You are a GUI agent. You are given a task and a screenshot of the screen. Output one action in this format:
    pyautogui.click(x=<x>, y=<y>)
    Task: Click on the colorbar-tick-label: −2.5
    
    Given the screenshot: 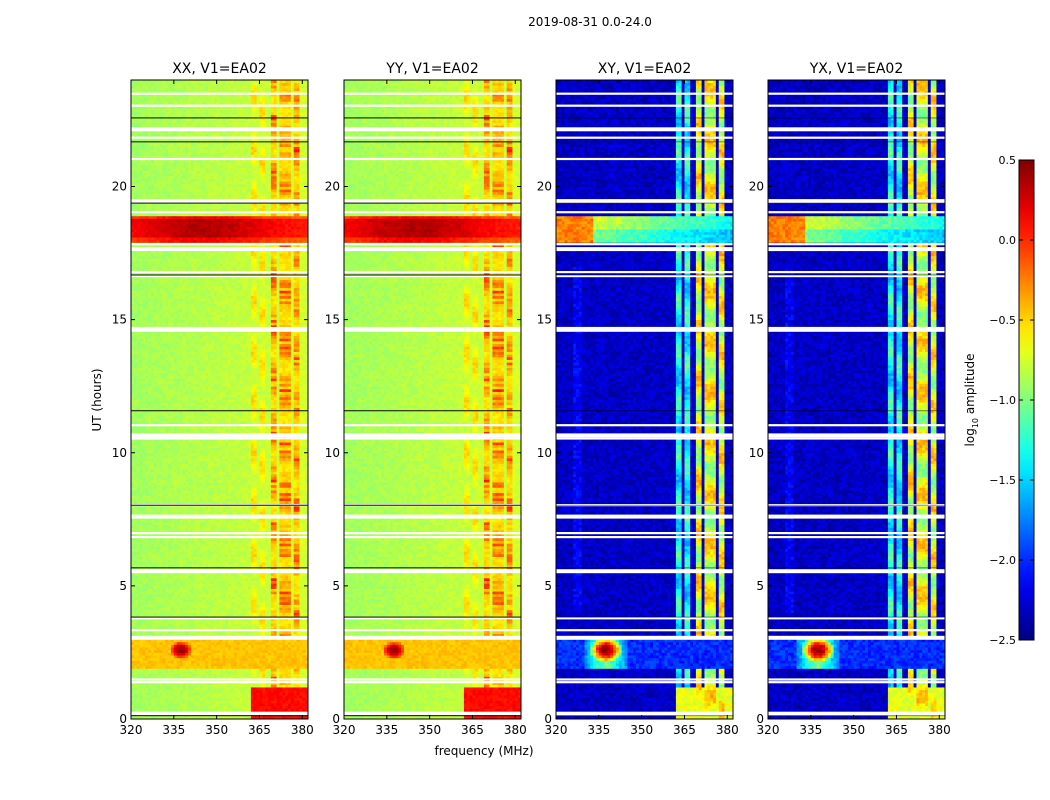 What is the action you would take?
    pyautogui.click(x=1002, y=640)
    